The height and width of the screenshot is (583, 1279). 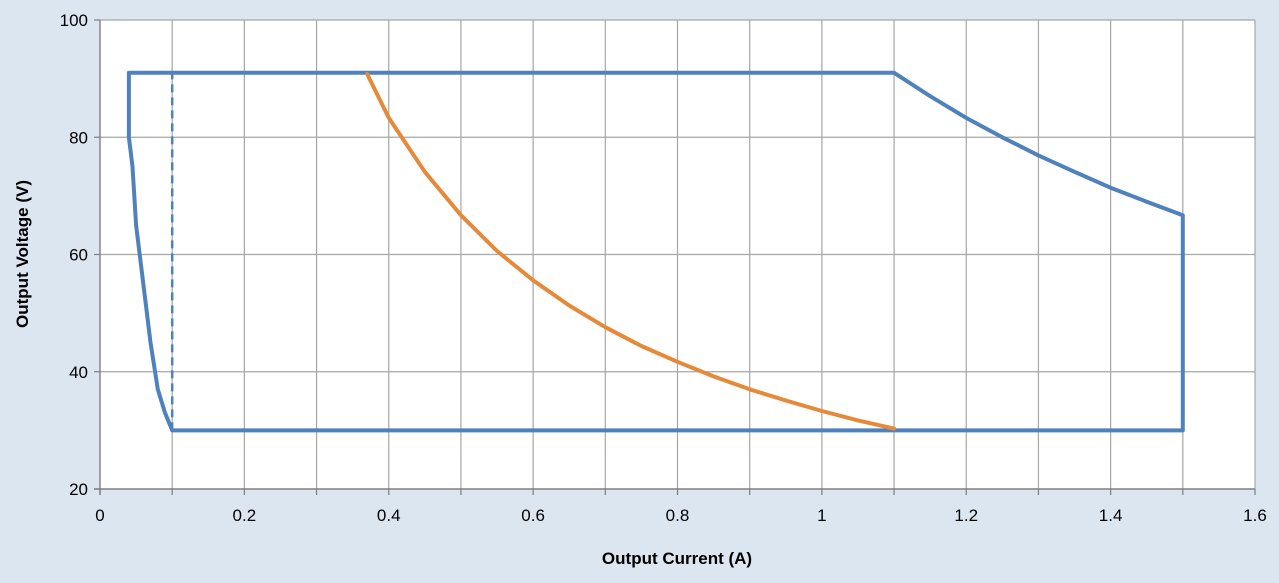 I want to click on x-tick-label: 0.6, so click(x=533, y=515).